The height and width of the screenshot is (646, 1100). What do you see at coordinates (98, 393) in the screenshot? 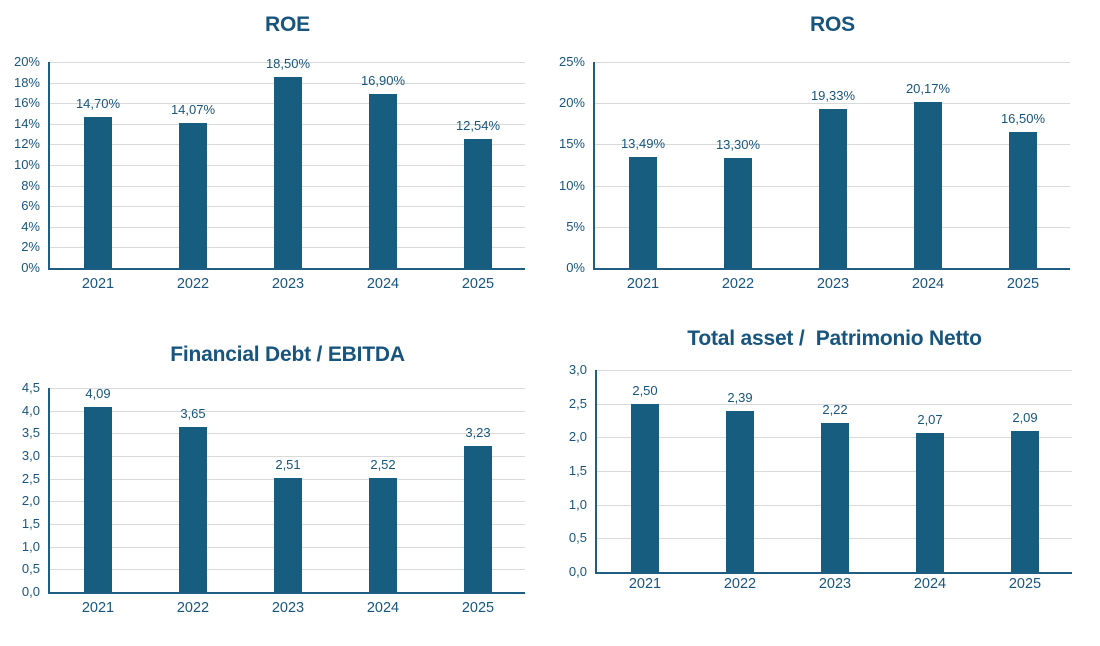
I see `bar-value-label: 4,09` at bounding box center [98, 393].